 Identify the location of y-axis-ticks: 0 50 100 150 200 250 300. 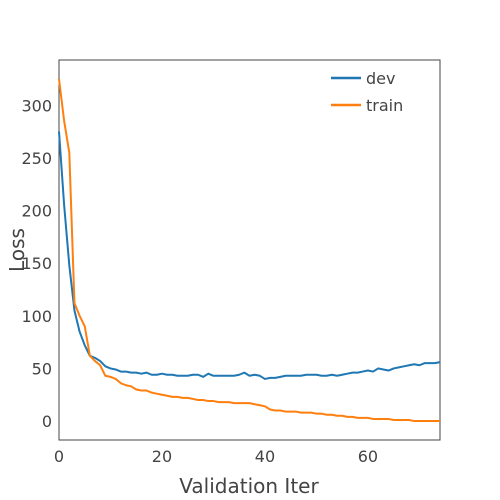
(36, 263).